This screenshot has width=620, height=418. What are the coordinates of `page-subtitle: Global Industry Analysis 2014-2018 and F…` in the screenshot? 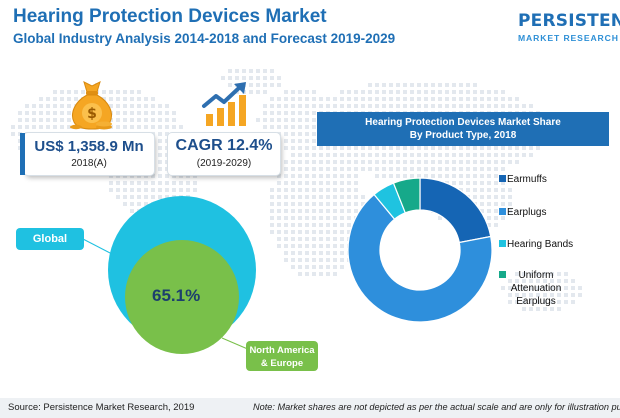 It's located at (204, 38).